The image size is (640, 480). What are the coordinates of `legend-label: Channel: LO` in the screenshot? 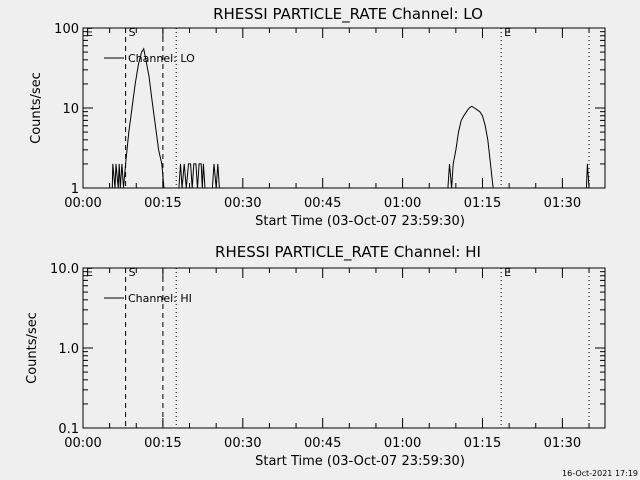 It's located at (161, 58).